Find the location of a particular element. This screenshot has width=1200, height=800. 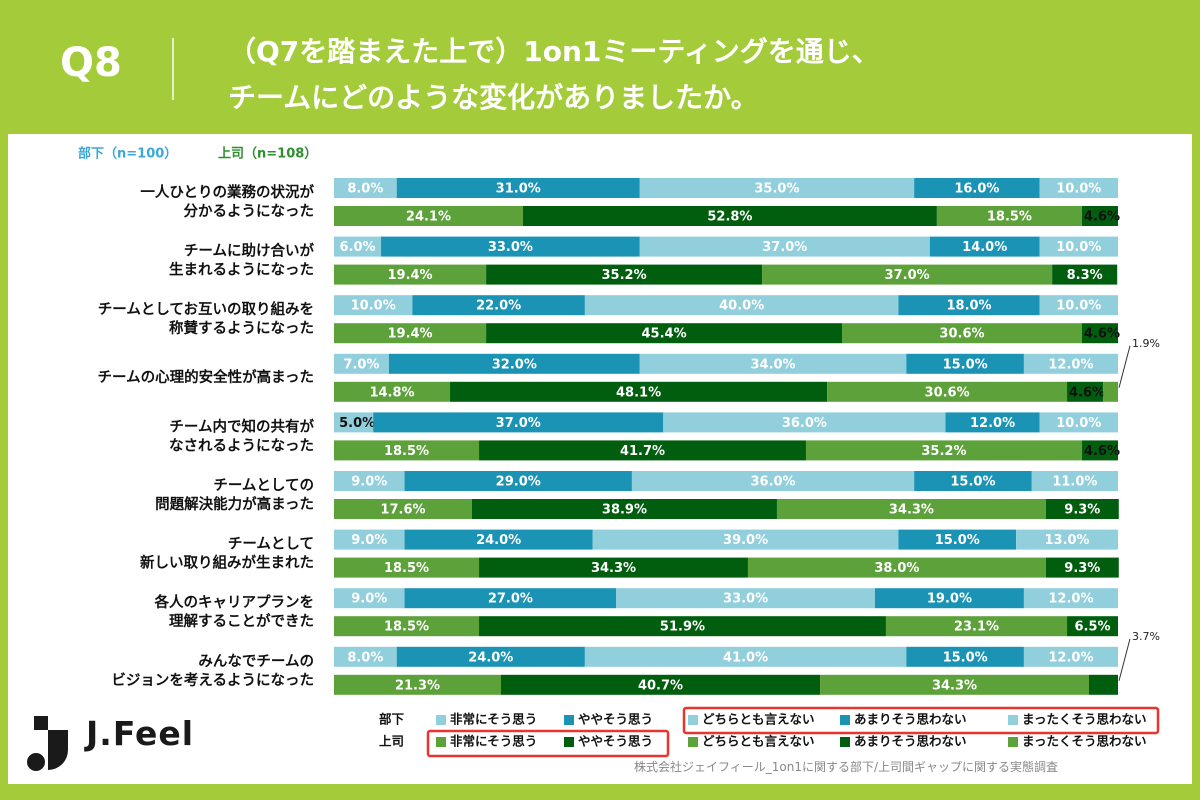

data-label: 39.0% is located at coordinates (745, 540).